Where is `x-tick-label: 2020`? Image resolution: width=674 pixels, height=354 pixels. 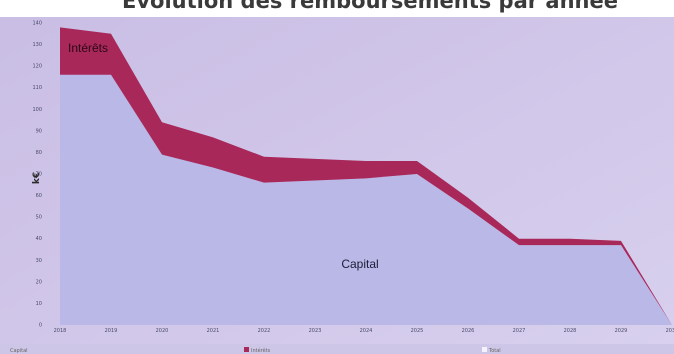
x-tick-label: 2020 is located at coordinates (162, 331).